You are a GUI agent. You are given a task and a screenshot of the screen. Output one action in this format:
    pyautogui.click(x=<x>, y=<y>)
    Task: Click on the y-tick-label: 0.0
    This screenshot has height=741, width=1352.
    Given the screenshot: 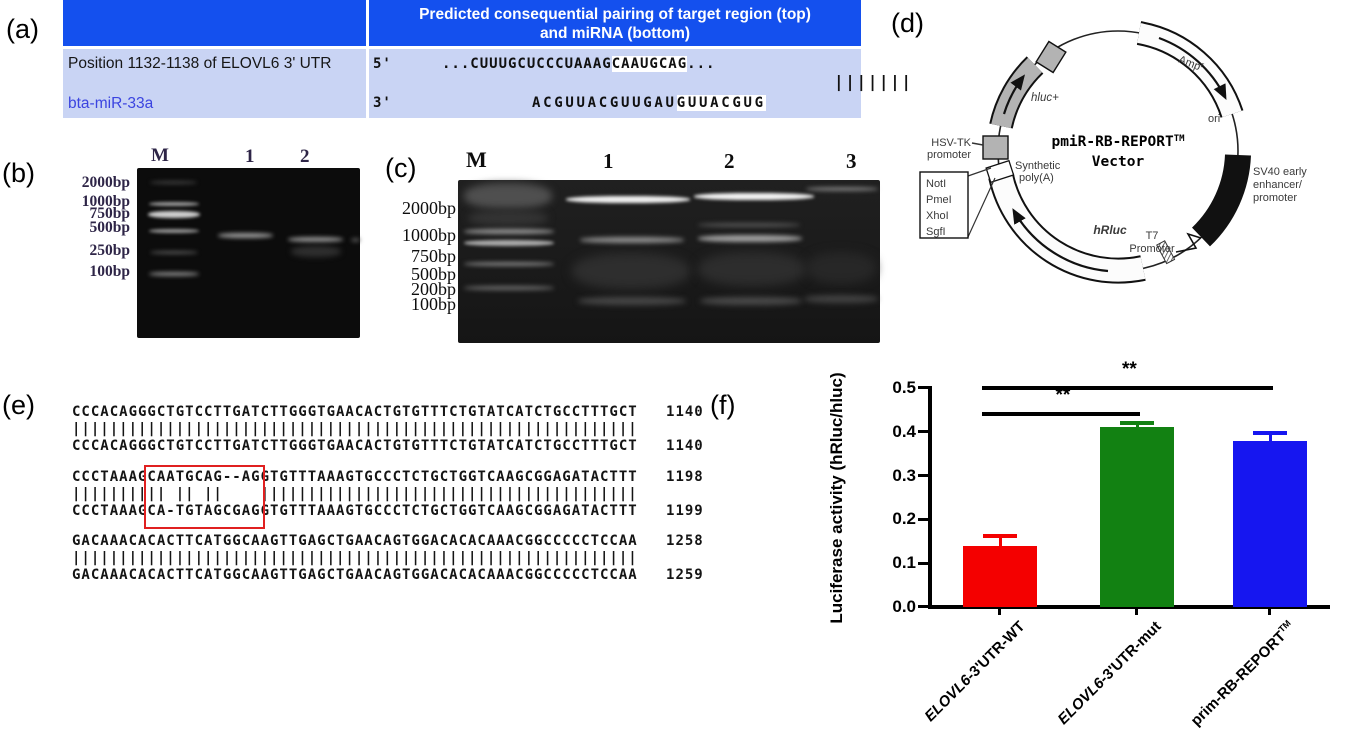 What is the action you would take?
    pyautogui.click(x=904, y=606)
    